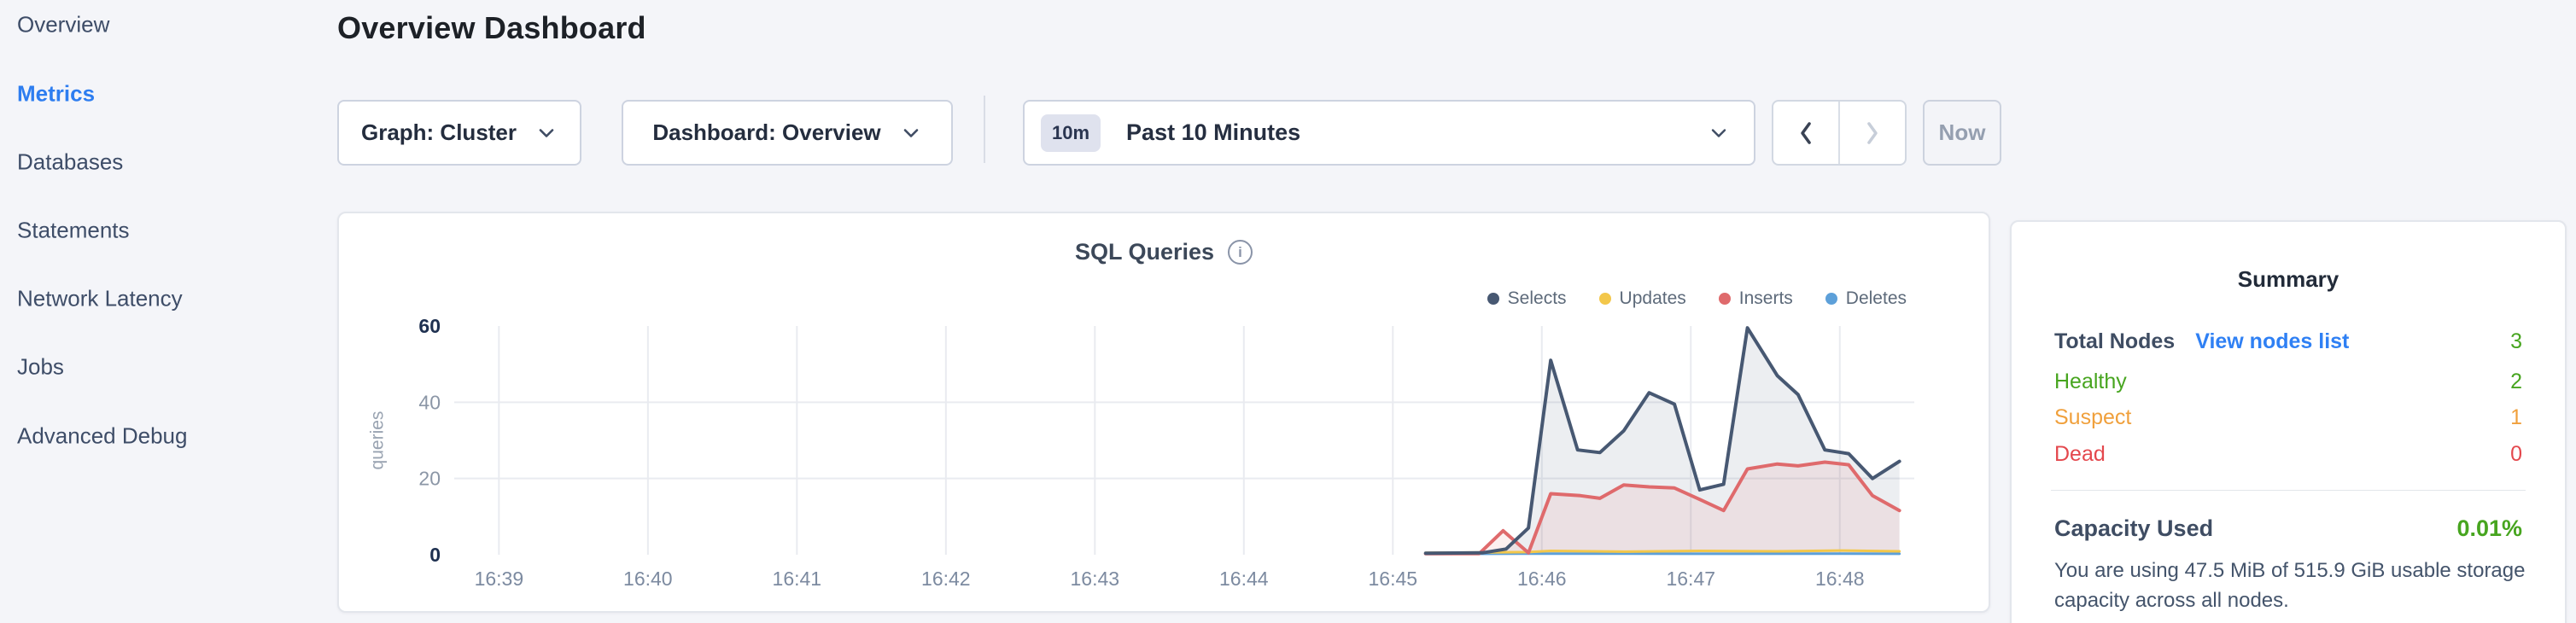 Image resolution: width=2576 pixels, height=623 pixels. I want to click on time-range-badge: 10m, so click(1071, 133).